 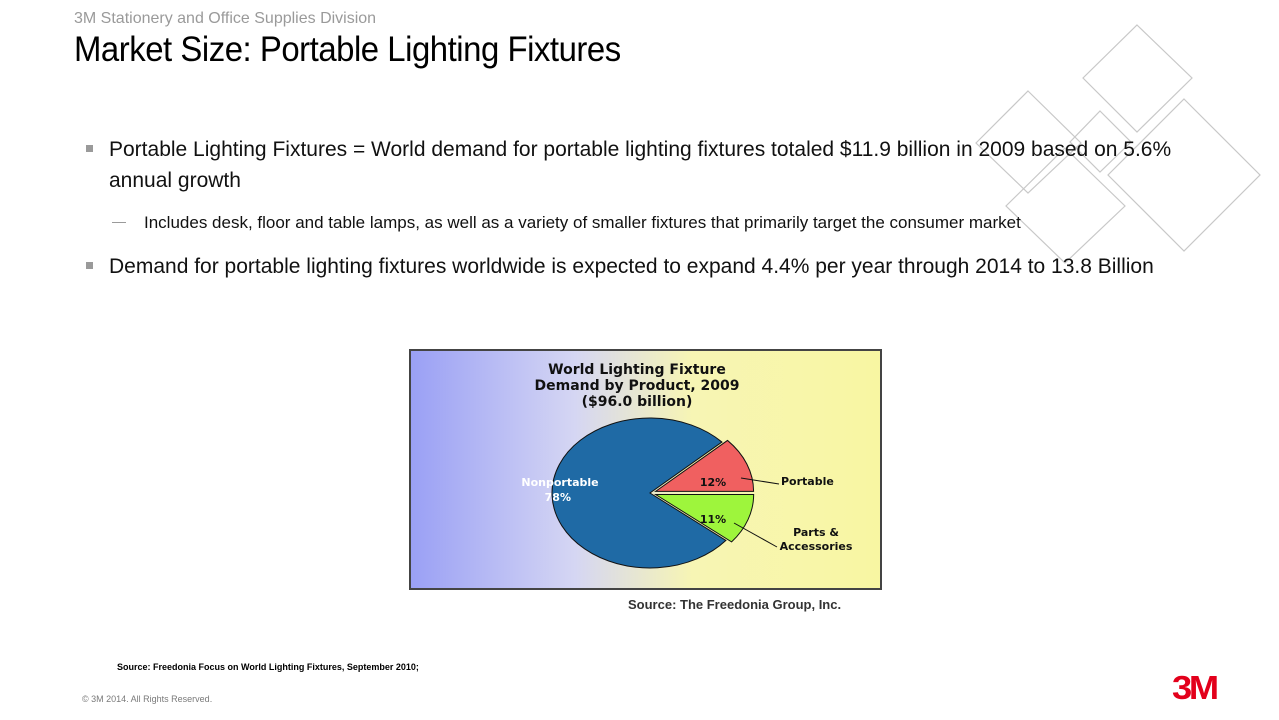 What do you see at coordinates (637, 402) in the screenshot?
I see `chart-subtitle: ($96.0 billion)` at bounding box center [637, 402].